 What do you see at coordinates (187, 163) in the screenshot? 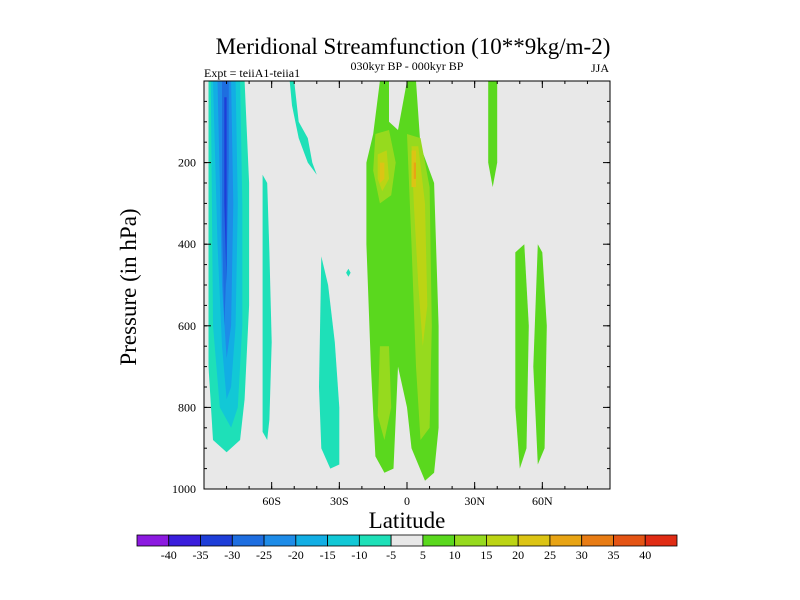
I see `y-tick-label: 200` at bounding box center [187, 163].